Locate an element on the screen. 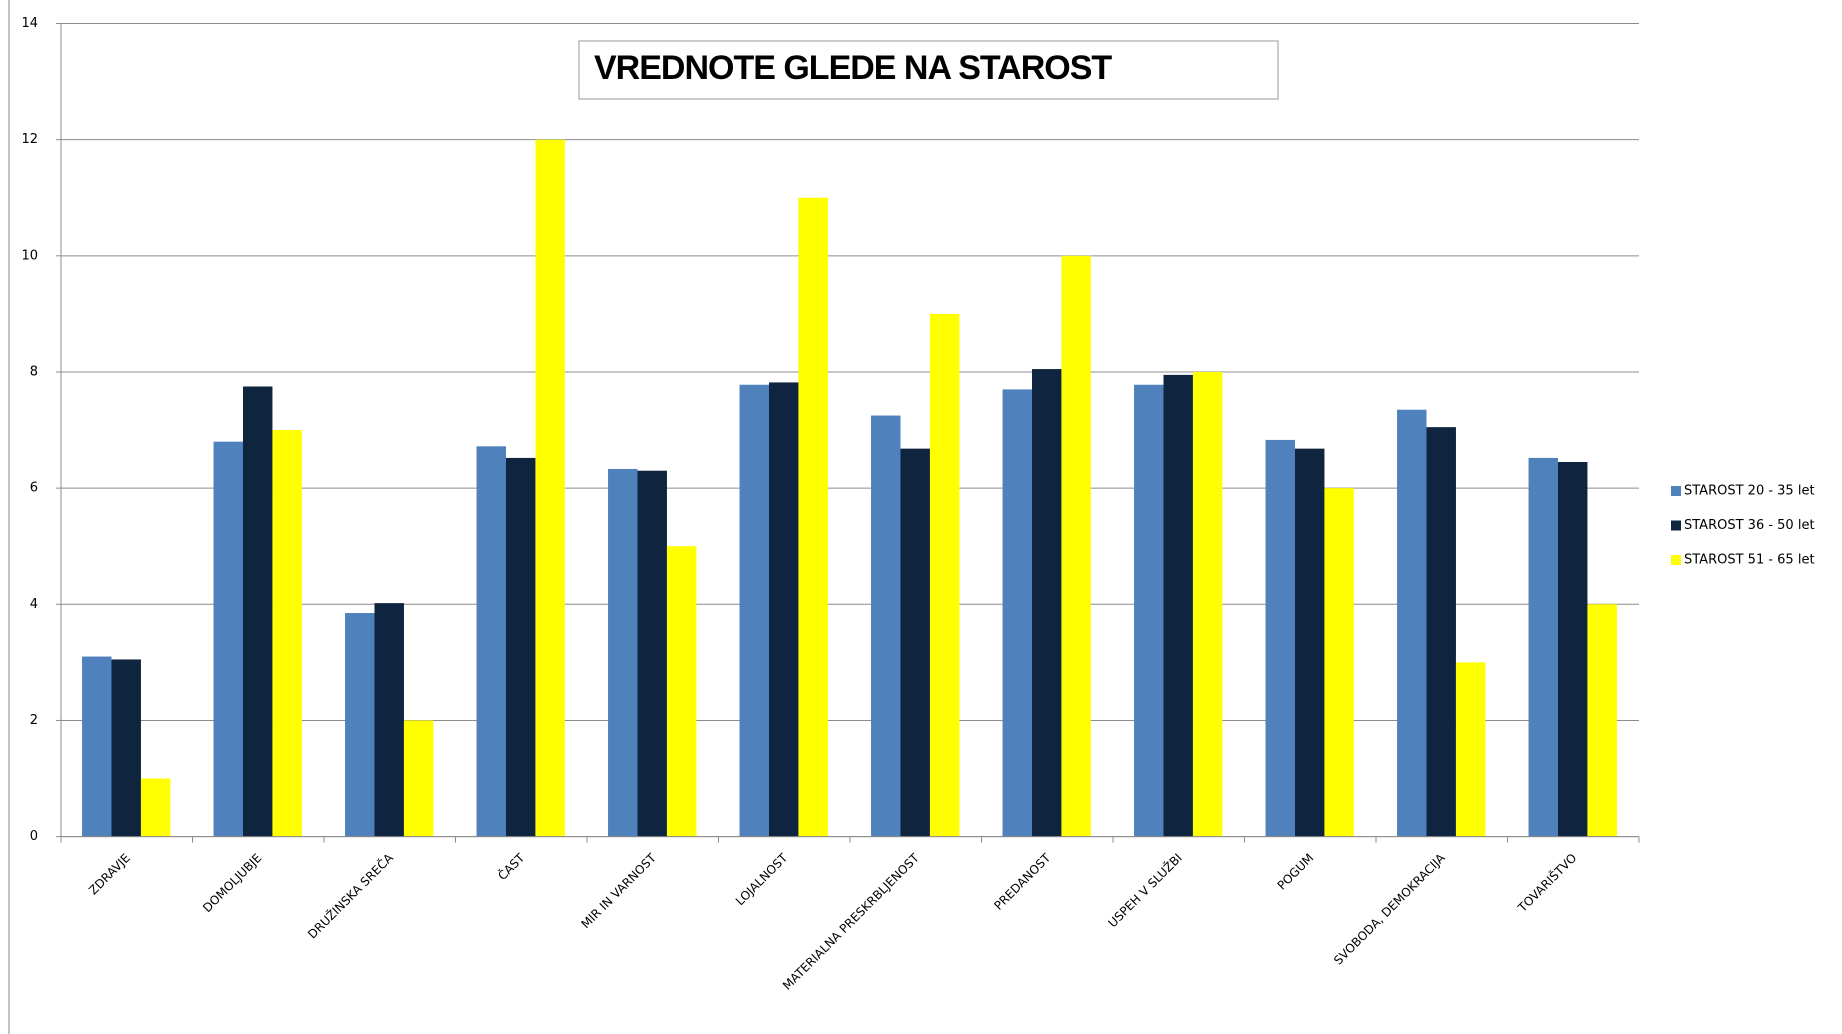 The width and height of the screenshot is (1842, 1034). y-tick-label: 14 is located at coordinates (29, 23).